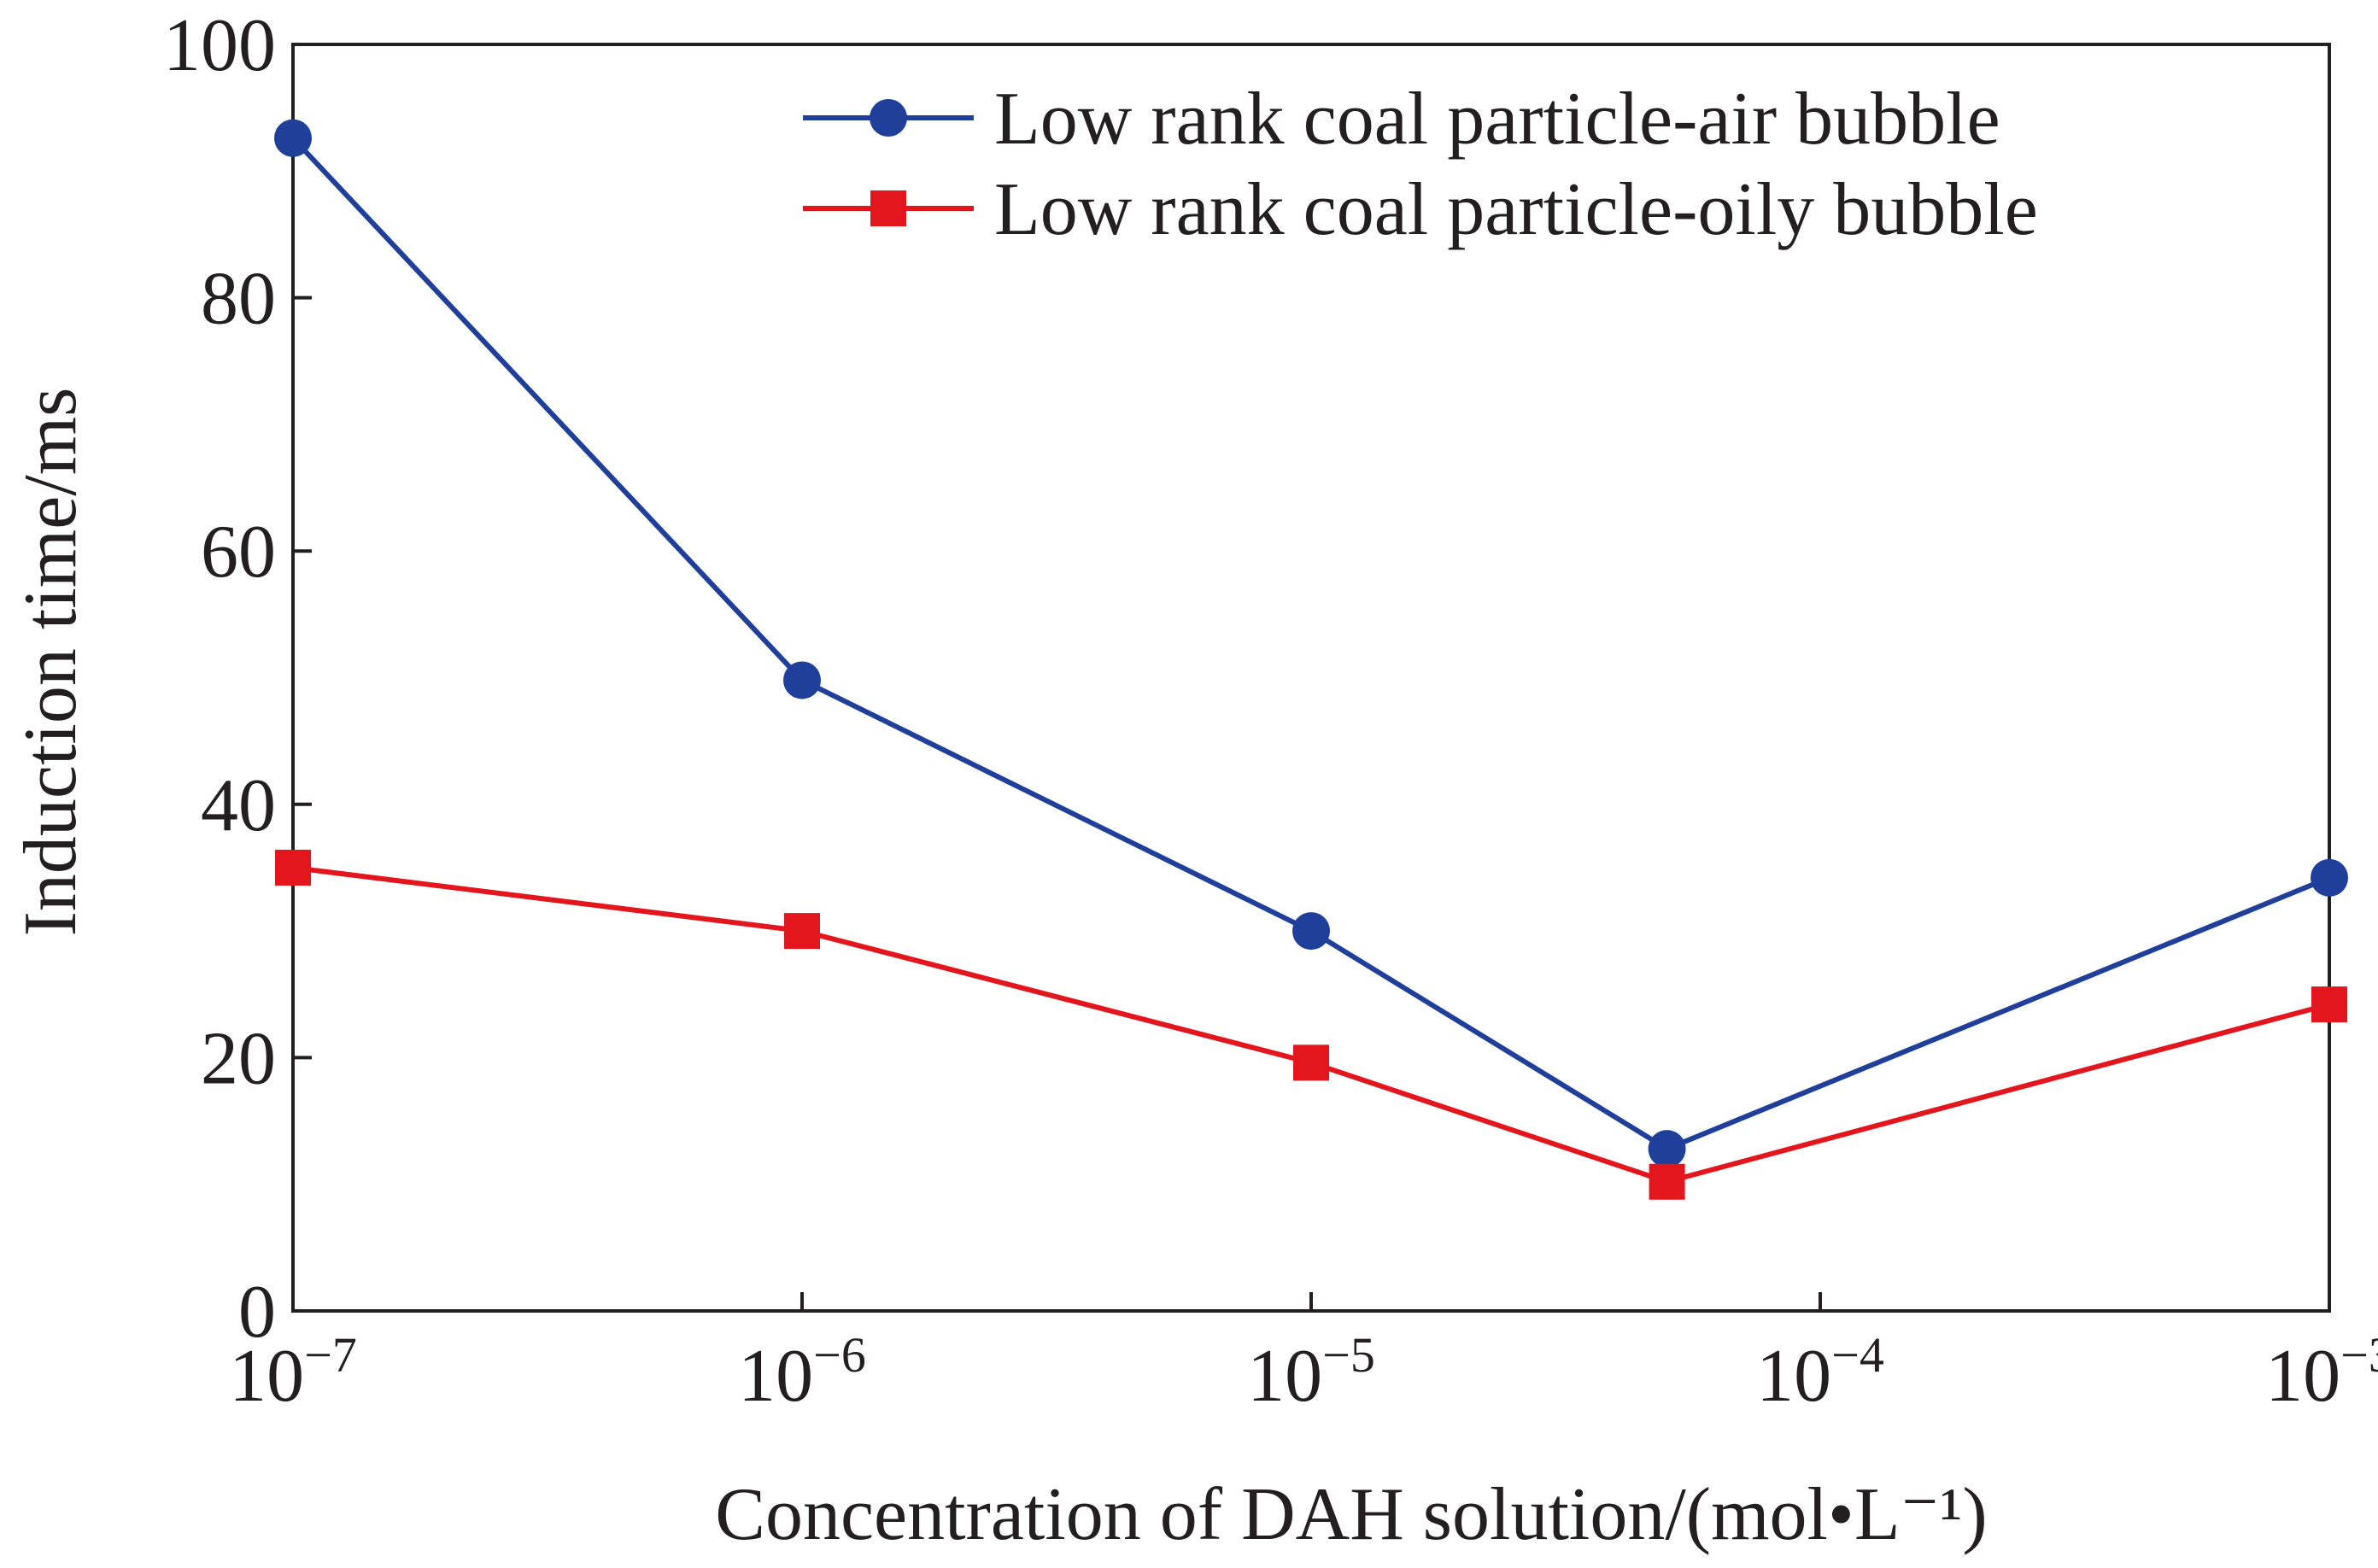  I want to click on x-tick-label: 10⁻⁷, so click(293, 1372).